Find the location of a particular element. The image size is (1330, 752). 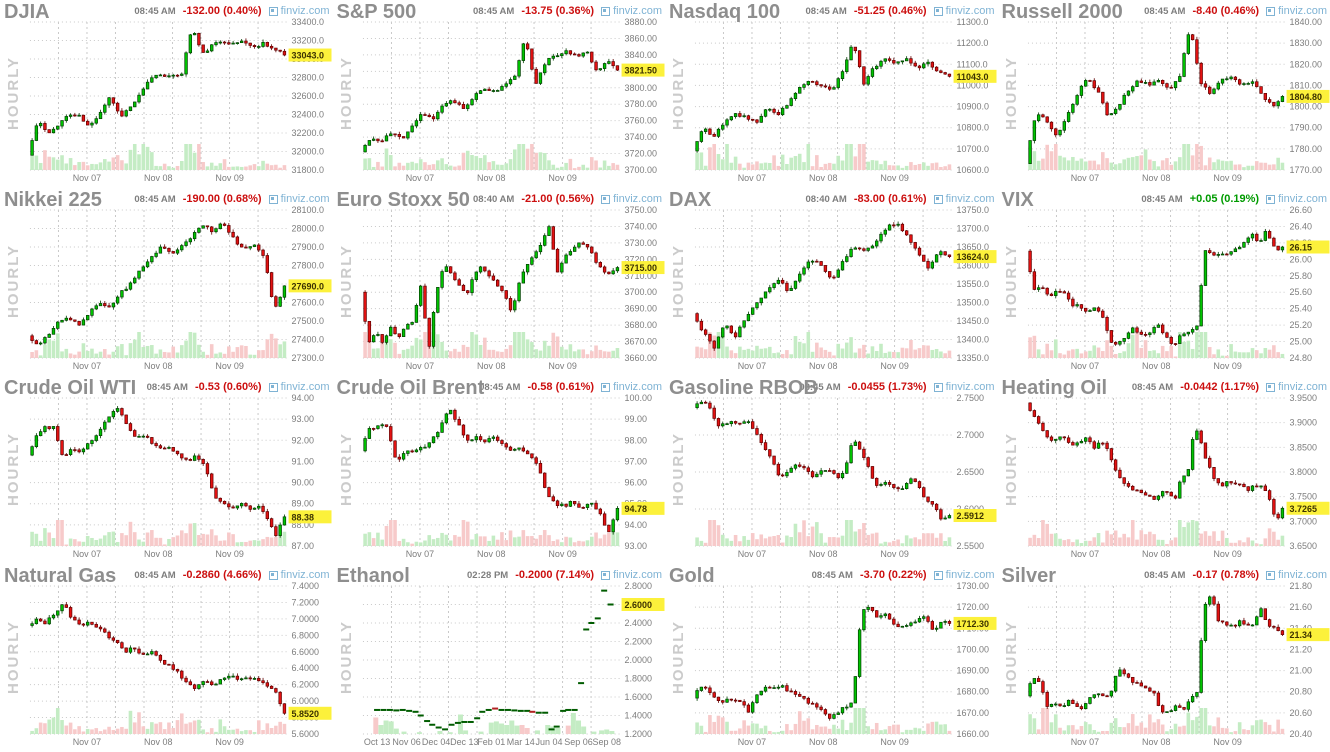

svg-text: 3715.00 is located at coordinates (640, 268).